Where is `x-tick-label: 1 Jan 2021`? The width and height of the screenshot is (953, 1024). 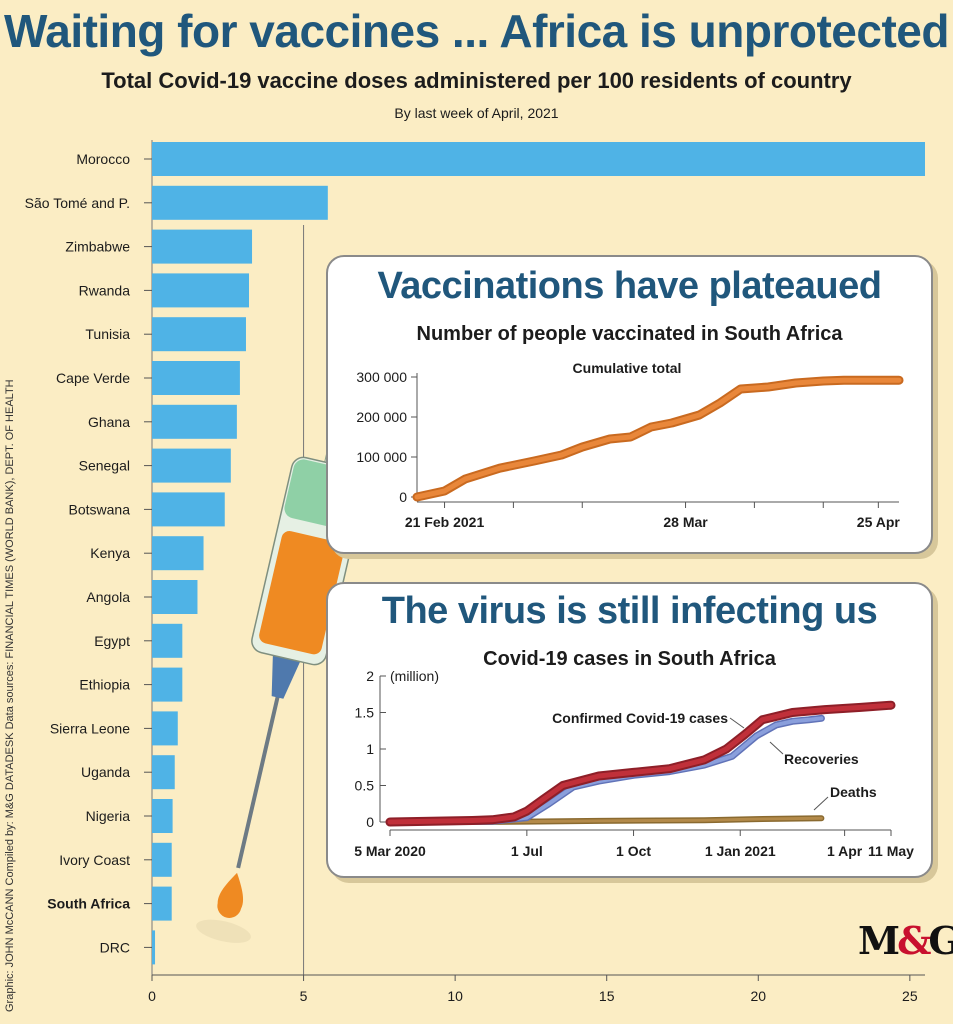
x-tick-label: 1 Jan 2021 is located at coordinates (740, 851).